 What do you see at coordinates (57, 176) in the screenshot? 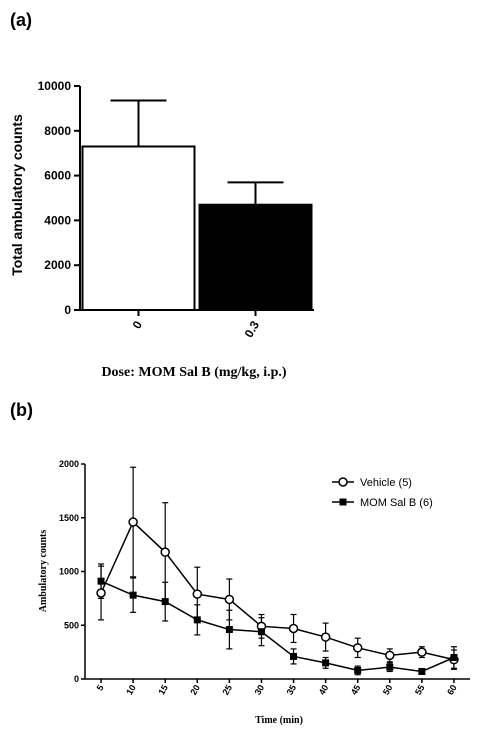
I see `chart-a-y-tick-label: 6000` at bounding box center [57, 176].